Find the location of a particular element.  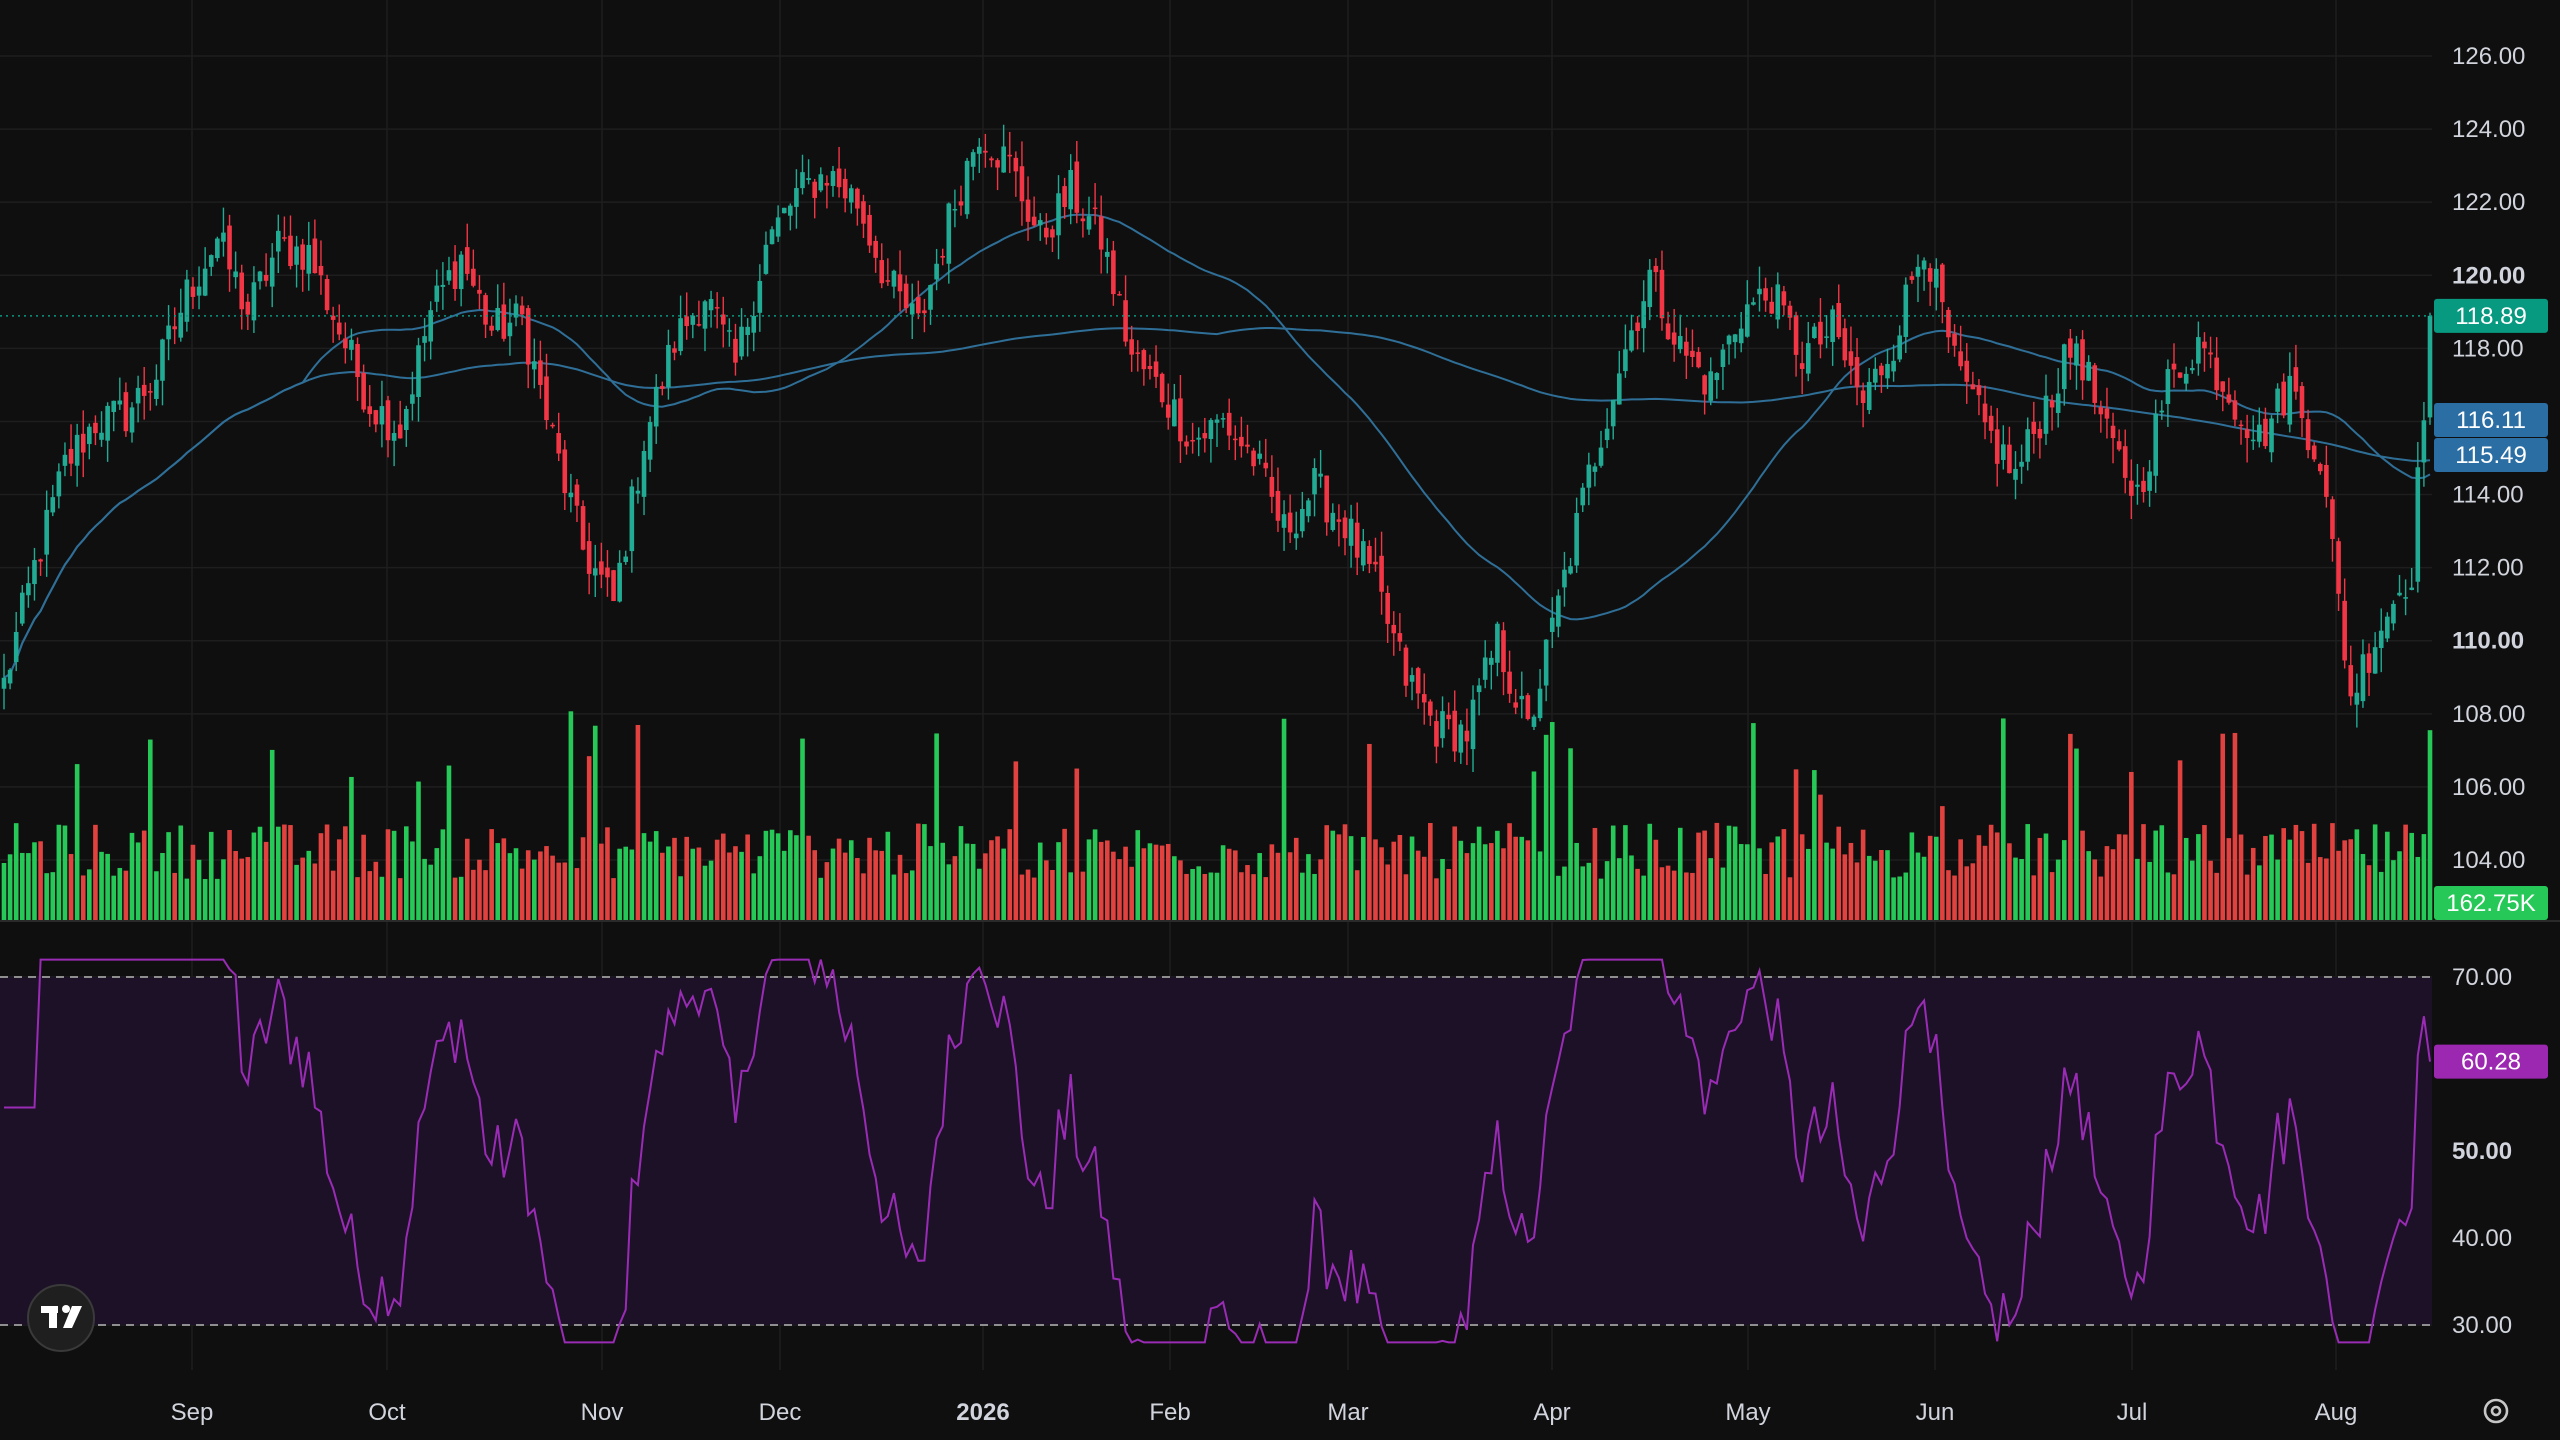

chart-settings-button is located at coordinates (2496, 1411).